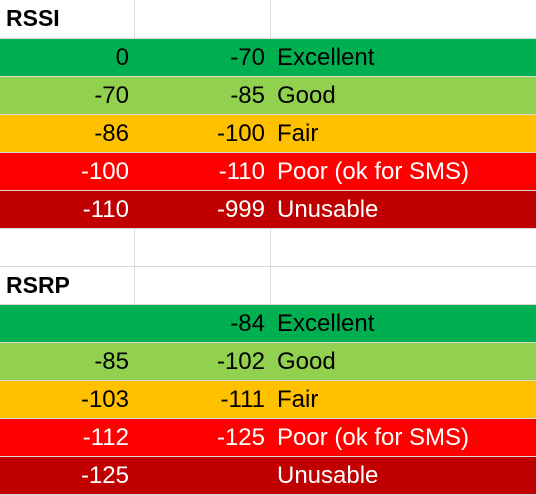 The width and height of the screenshot is (536, 495). I want to click on rsrp-label-cell: Excellent, so click(326, 323).